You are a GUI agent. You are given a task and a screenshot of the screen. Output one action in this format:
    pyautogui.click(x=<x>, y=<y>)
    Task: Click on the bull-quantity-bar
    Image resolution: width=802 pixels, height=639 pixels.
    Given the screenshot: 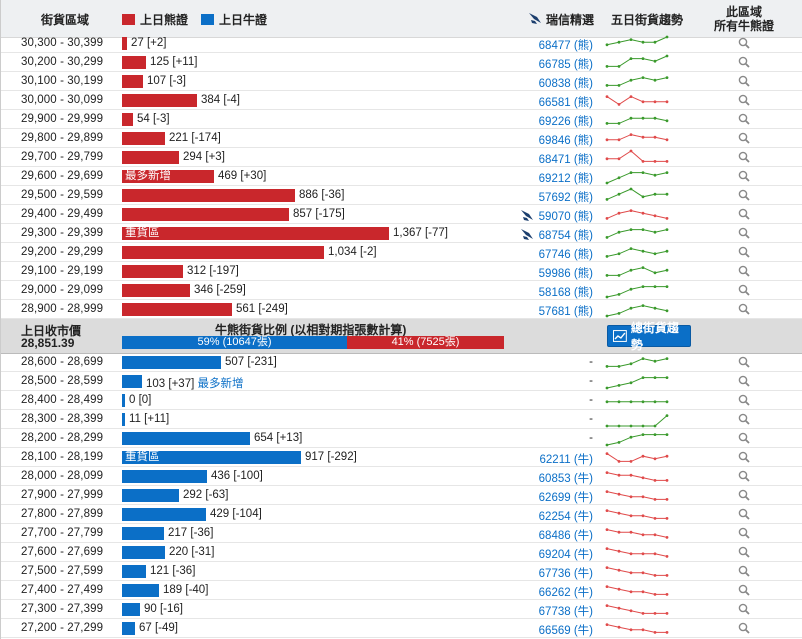 What is the action you would take?
    pyautogui.click(x=132, y=381)
    